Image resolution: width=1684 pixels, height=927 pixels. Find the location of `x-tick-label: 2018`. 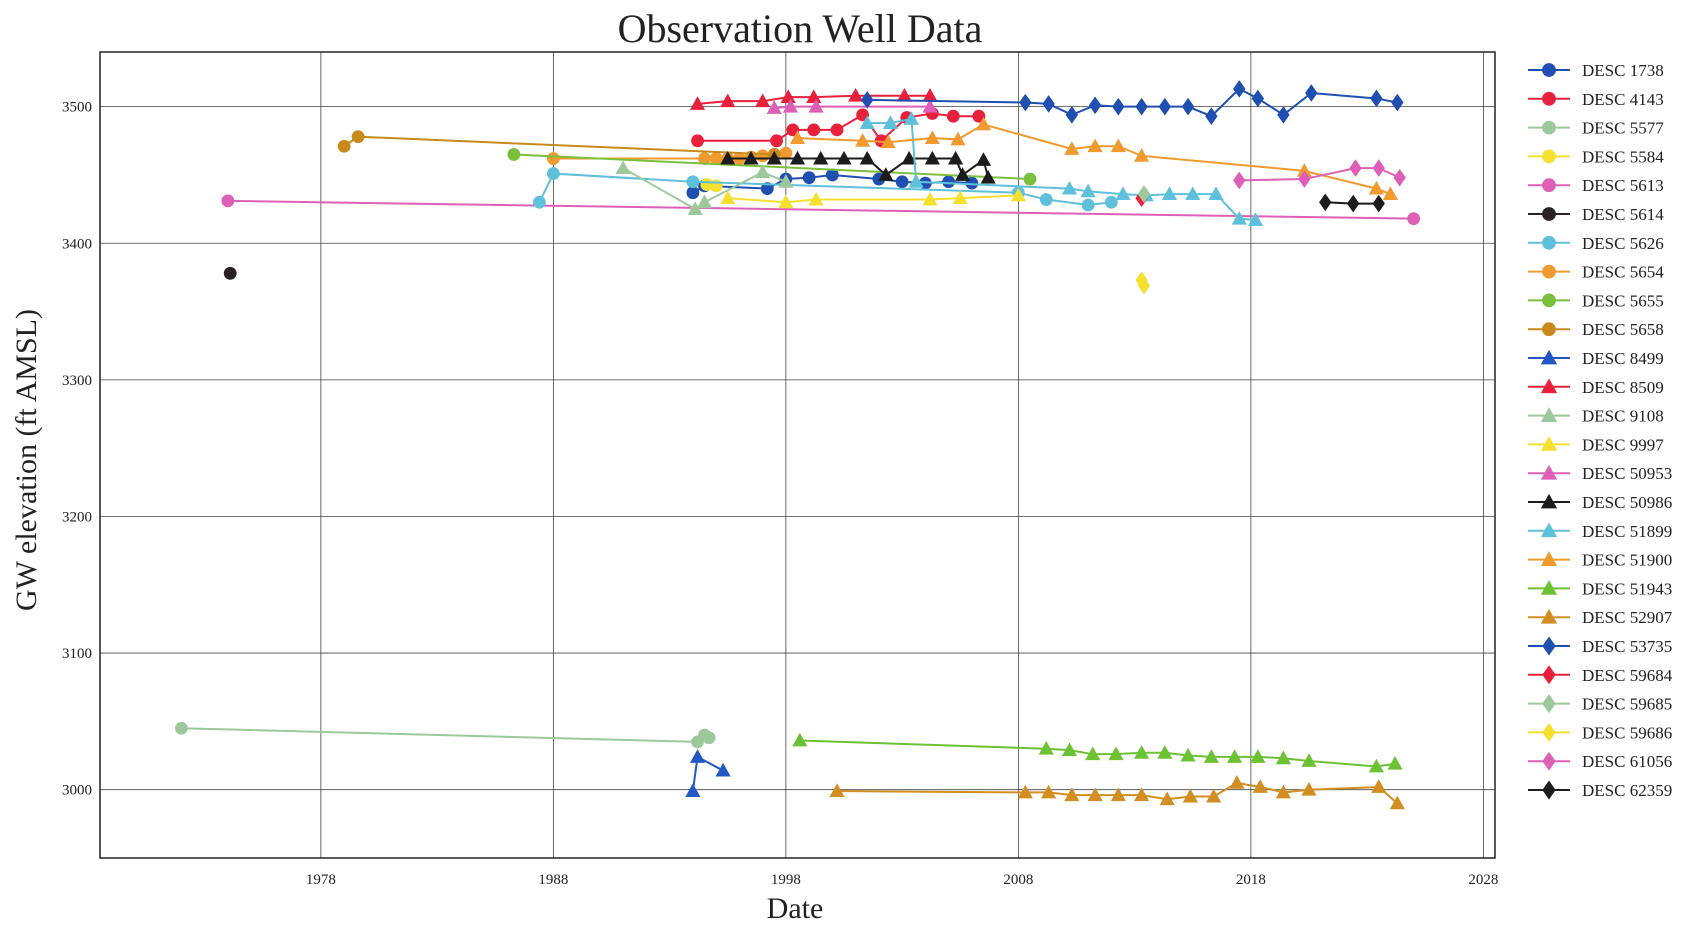

x-tick-label: 2018 is located at coordinates (1251, 880).